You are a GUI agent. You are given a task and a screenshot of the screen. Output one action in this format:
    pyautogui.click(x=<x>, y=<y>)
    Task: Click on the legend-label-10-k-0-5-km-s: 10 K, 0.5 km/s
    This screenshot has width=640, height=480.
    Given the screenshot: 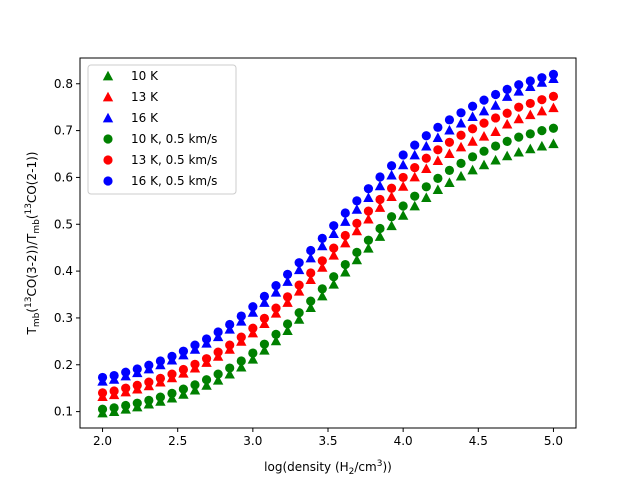 What is the action you would take?
    pyautogui.click(x=174, y=139)
    